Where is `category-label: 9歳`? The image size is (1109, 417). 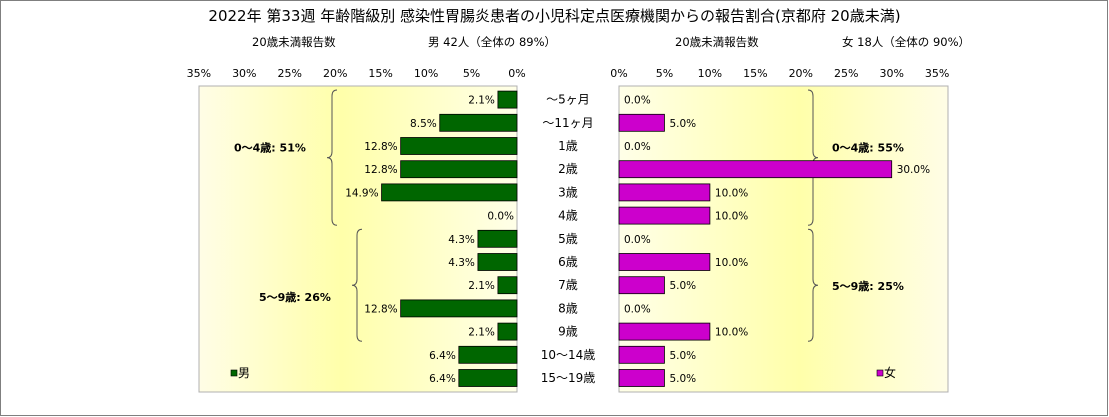 category-label: 9歳 is located at coordinates (568, 332).